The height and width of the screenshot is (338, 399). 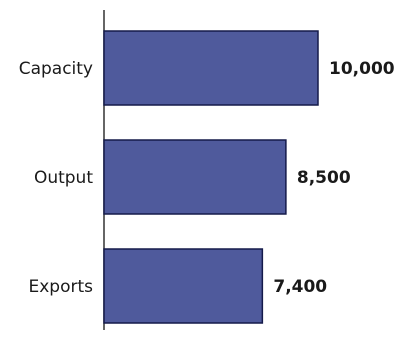 I want to click on bar-capacity, so click(x=211, y=68).